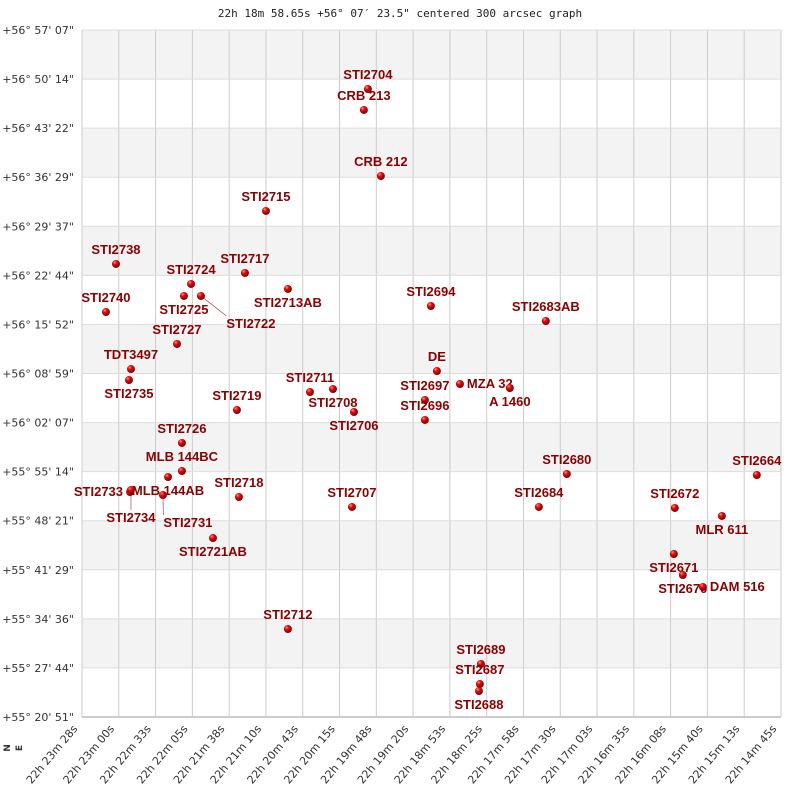 This screenshot has width=800, height=800. What do you see at coordinates (288, 297) in the screenshot?
I see `star-marker: STI2713AB` at bounding box center [288, 297].